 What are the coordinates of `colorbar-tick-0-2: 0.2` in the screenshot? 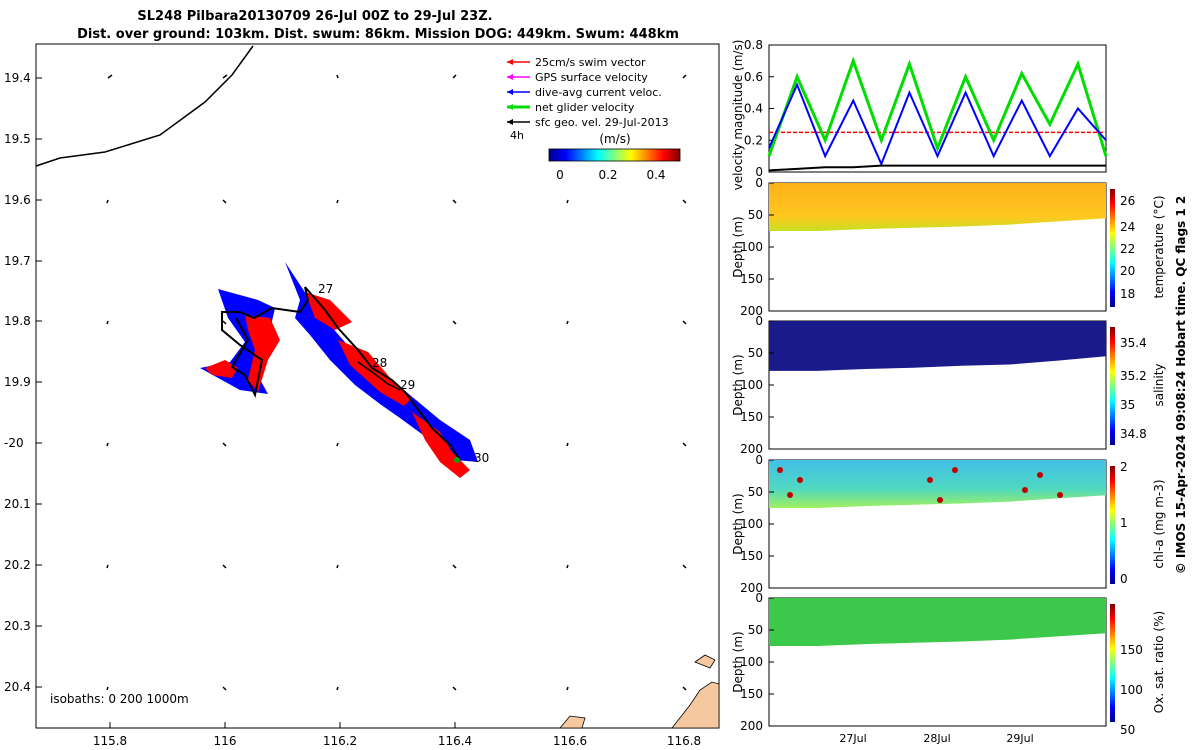 It's located at (607, 175).